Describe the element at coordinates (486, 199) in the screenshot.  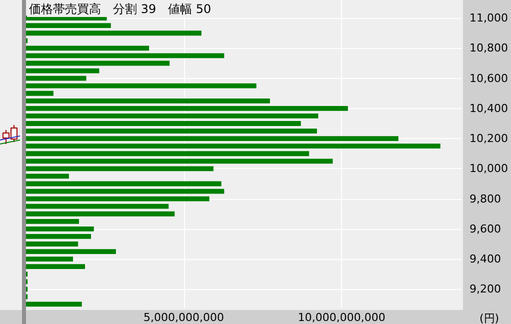
I see `y-tick-label: 9,800` at that location.